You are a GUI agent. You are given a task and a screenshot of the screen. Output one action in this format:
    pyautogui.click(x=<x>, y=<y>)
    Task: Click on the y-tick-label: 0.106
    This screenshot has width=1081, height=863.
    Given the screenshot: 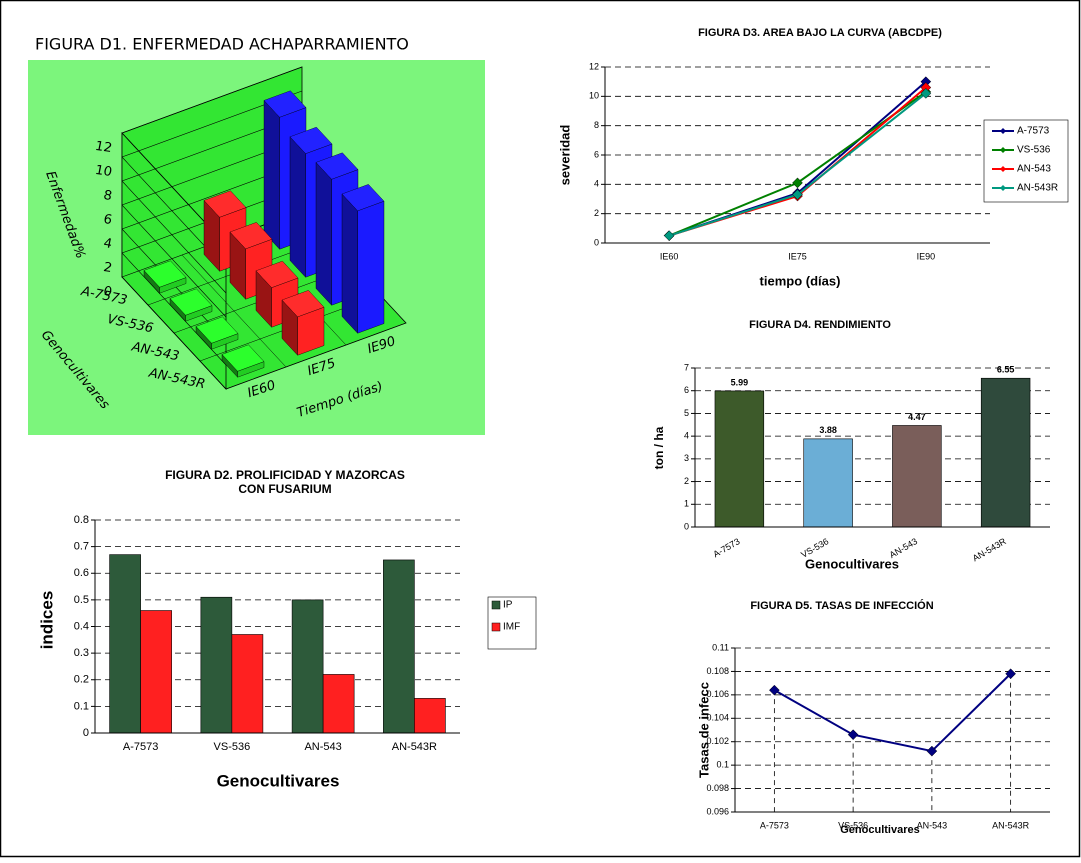 What is the action you would take?
    pyautogui.click(x=717, y=694)
    